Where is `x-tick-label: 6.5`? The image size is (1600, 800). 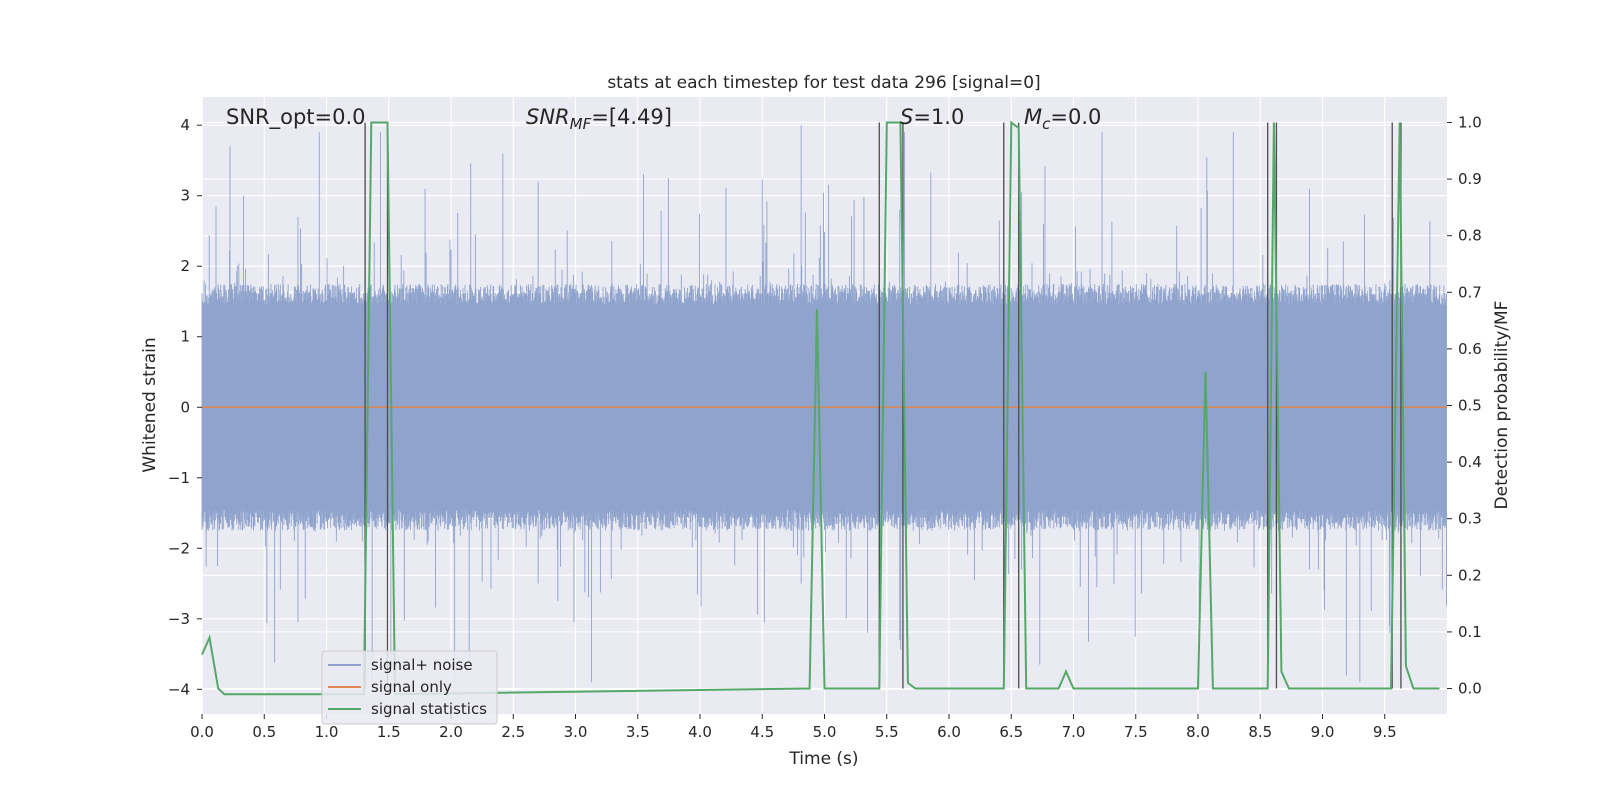 x-tick-label: 6.5 is located at coordinates (1011, 732).